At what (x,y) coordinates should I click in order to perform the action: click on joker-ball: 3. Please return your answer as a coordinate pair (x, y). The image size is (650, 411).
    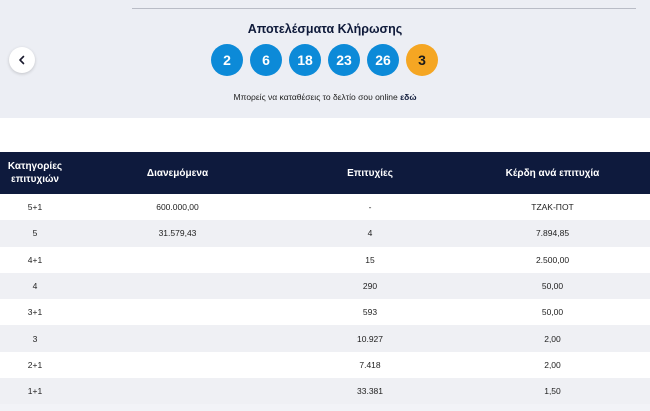
    Looking at the image, I should click on (422, 60).